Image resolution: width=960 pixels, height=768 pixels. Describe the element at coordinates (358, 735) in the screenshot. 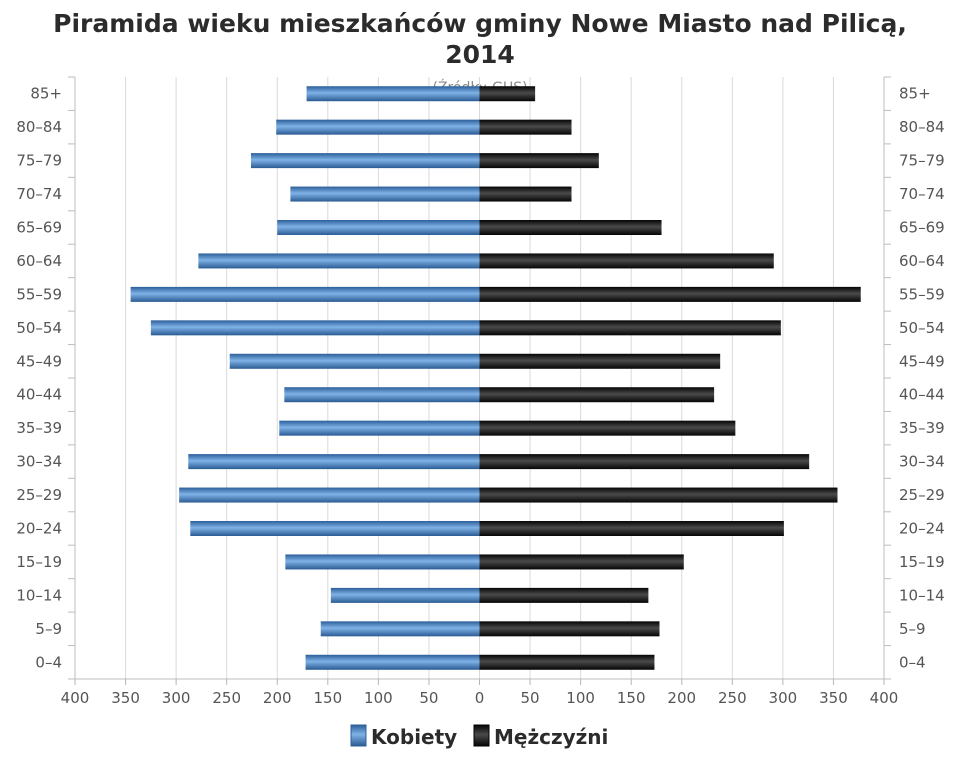

I see `legend-swatch-kobiety` at that location.